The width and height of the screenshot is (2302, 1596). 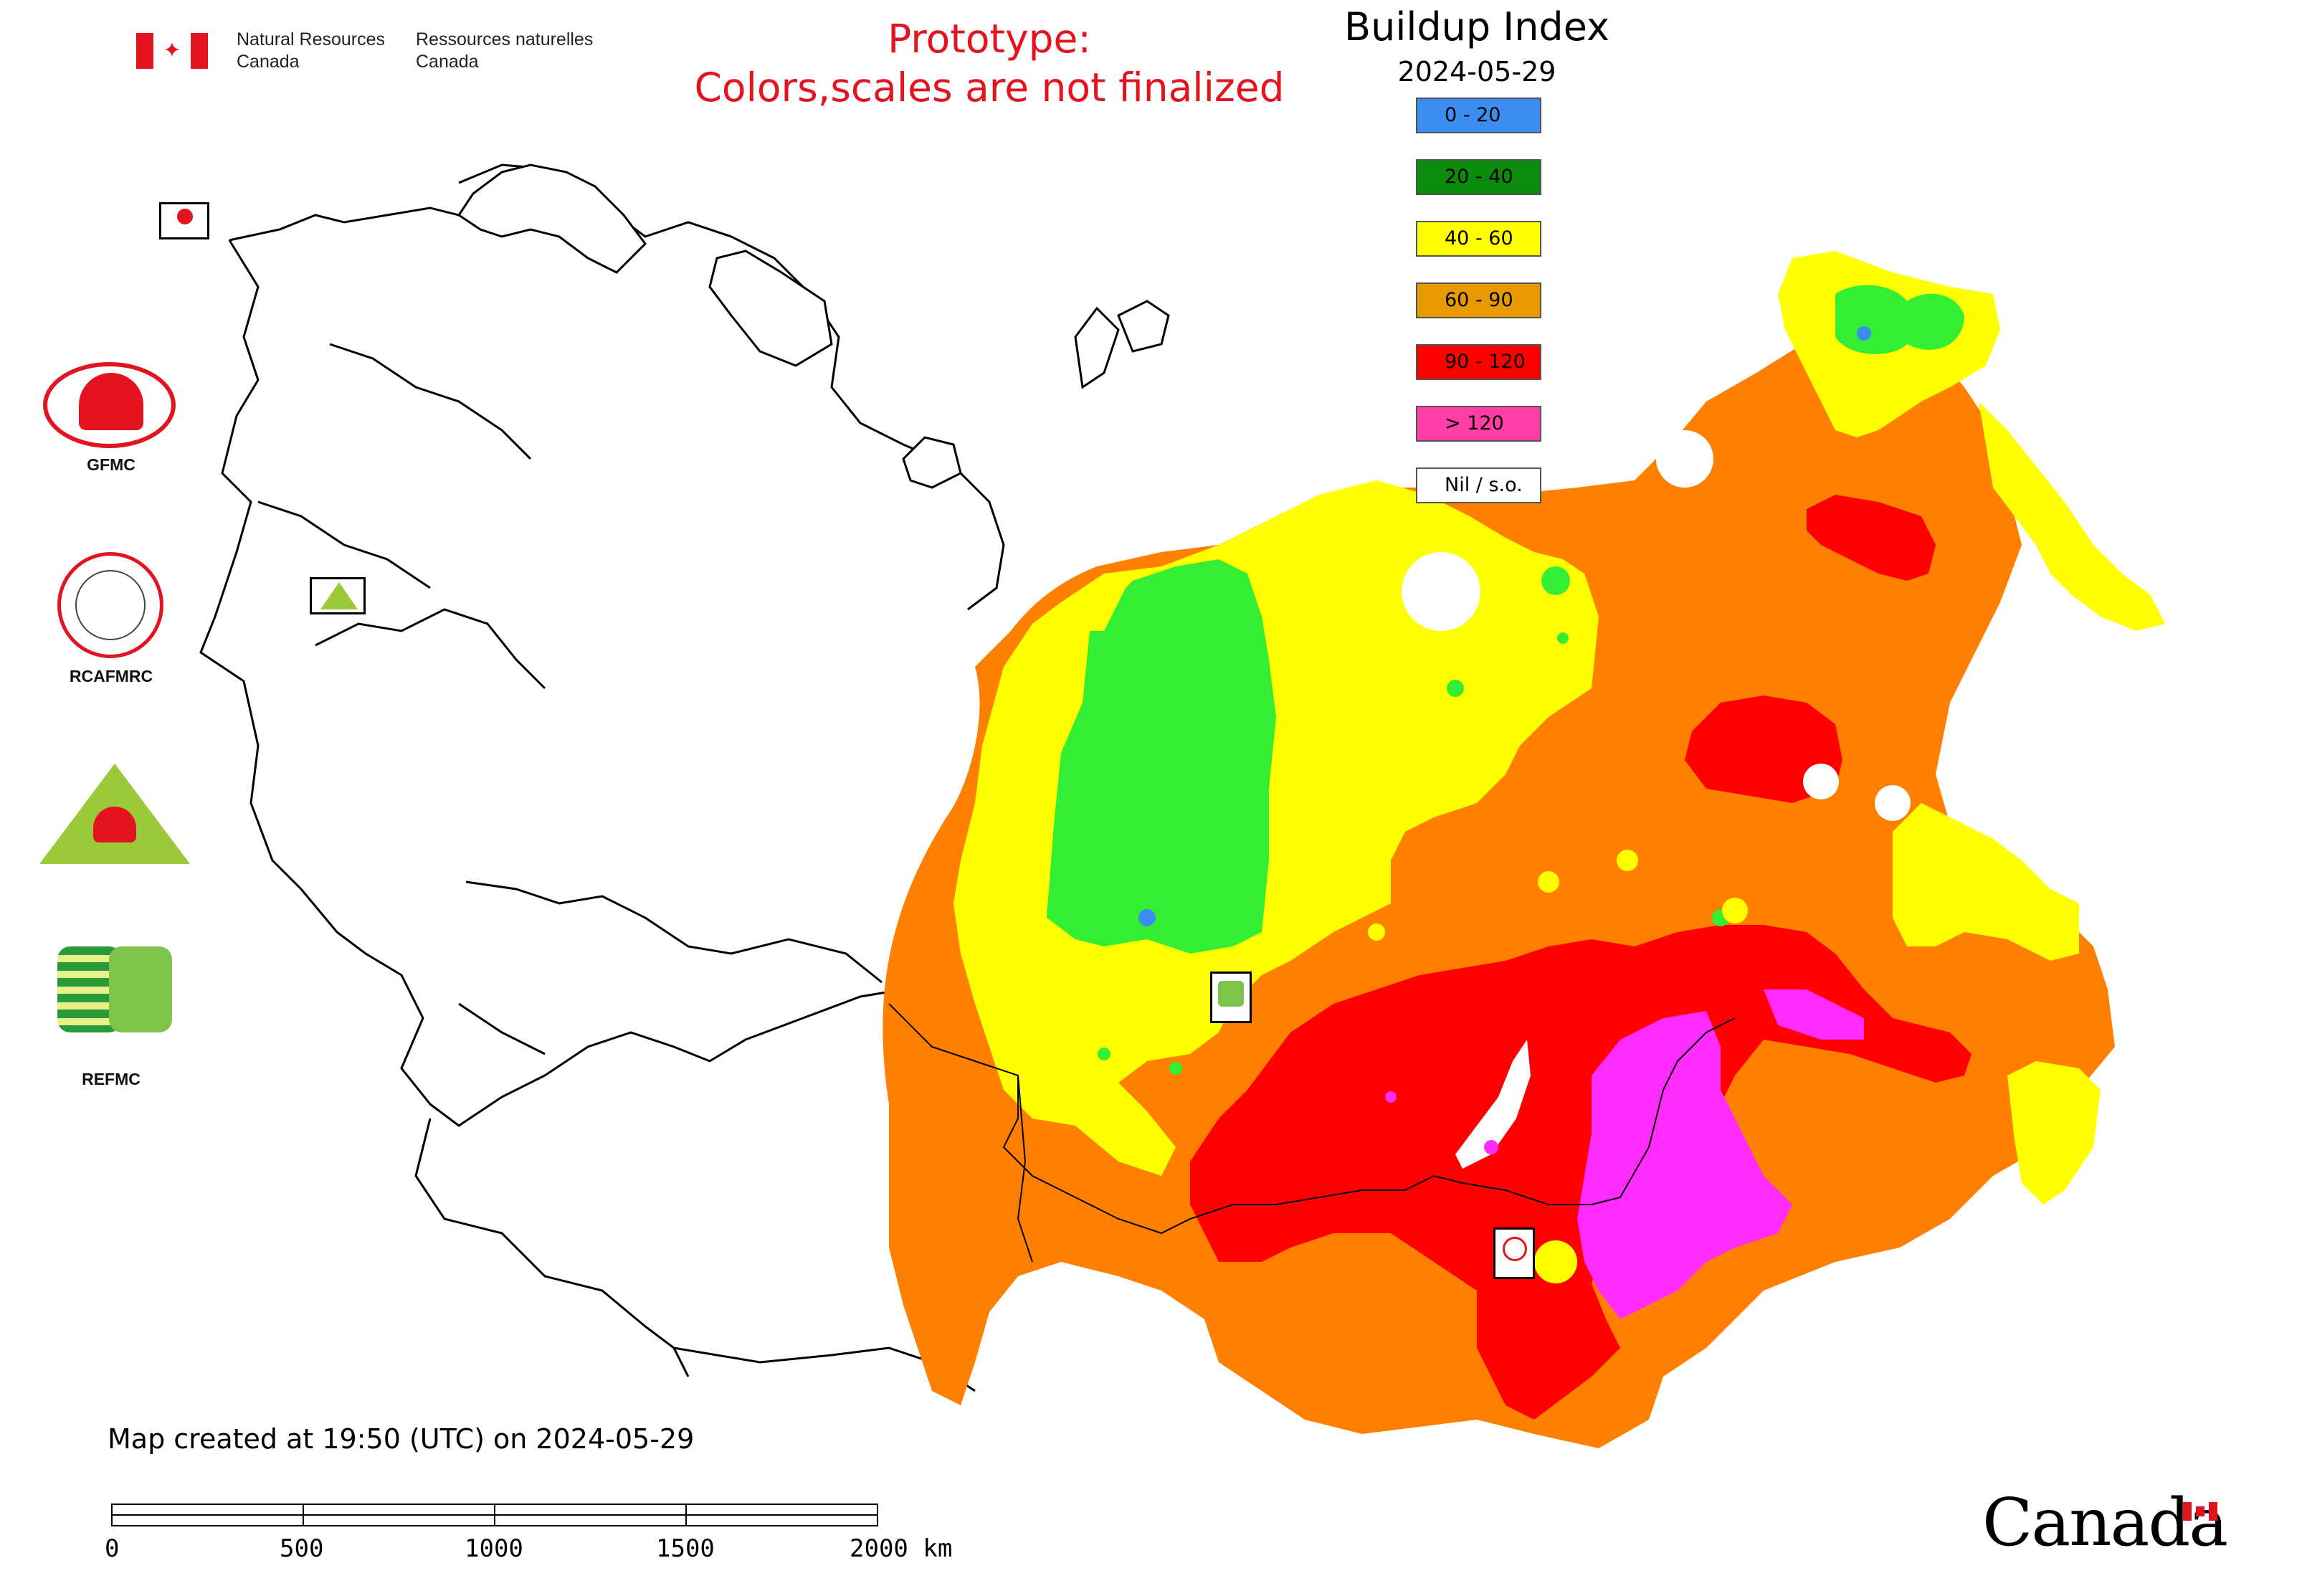 I want to click on scale-bar, so click(x=494, y=1515).